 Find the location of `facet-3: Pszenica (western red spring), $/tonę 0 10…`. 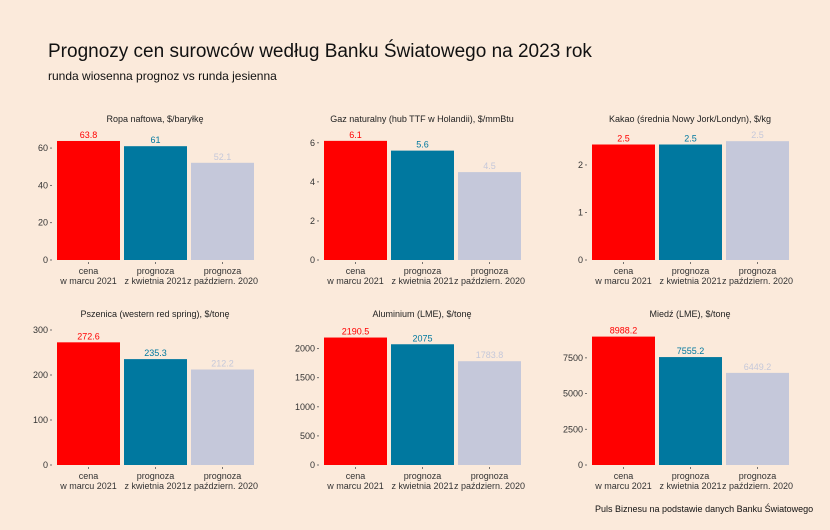

facet-3: Pszenica (western red spring), $/tonę 0 10… is located at coordinates (145, 400).